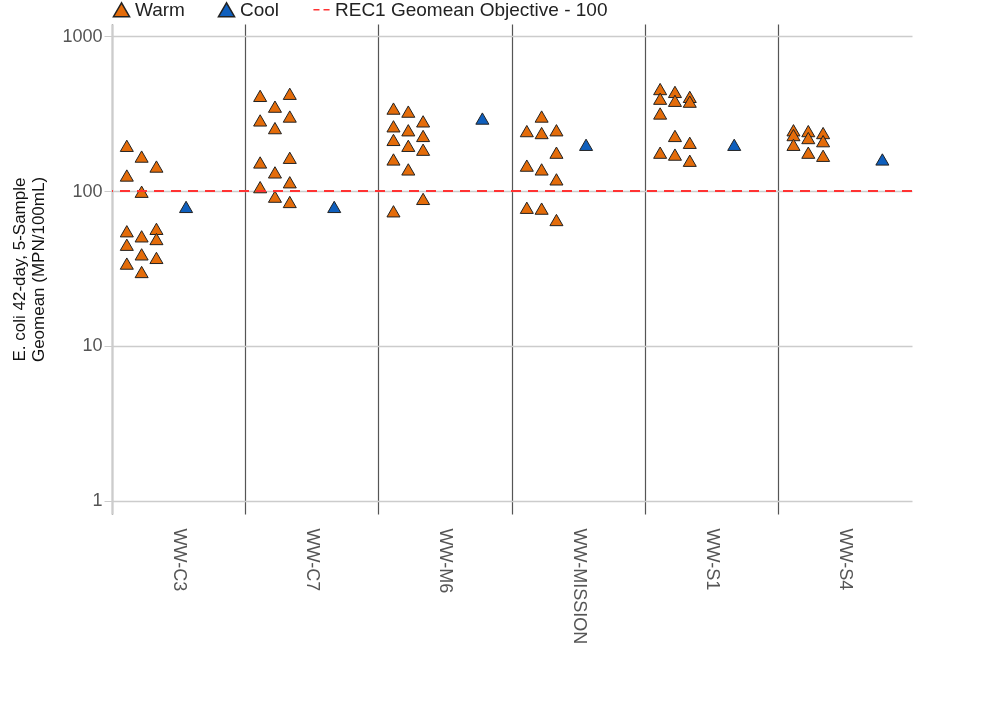 This screenshot has width=1003, height=704. Describe the element at coordinates (260, 10) in the screenshot. I see `legend-label: Cool` at that location.